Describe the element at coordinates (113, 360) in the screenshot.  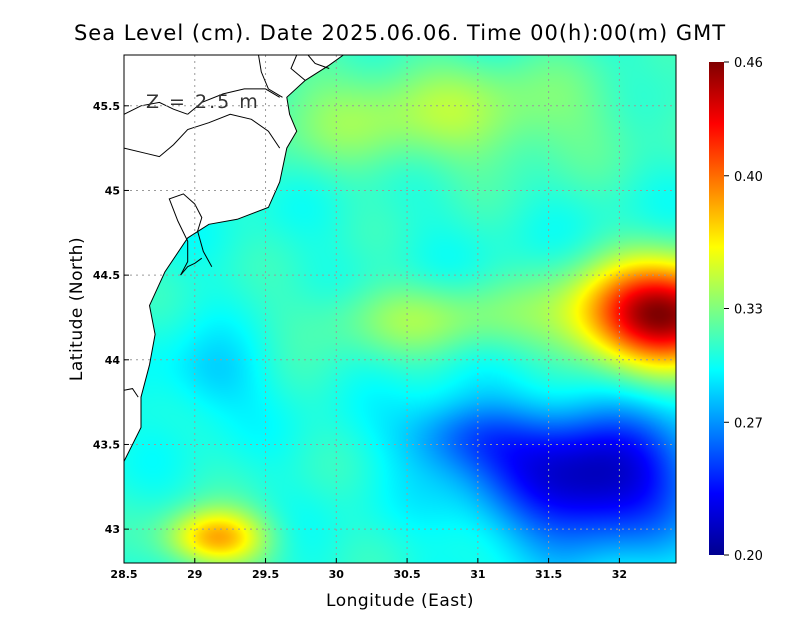
I see `y-tick-label: 44` at that location.